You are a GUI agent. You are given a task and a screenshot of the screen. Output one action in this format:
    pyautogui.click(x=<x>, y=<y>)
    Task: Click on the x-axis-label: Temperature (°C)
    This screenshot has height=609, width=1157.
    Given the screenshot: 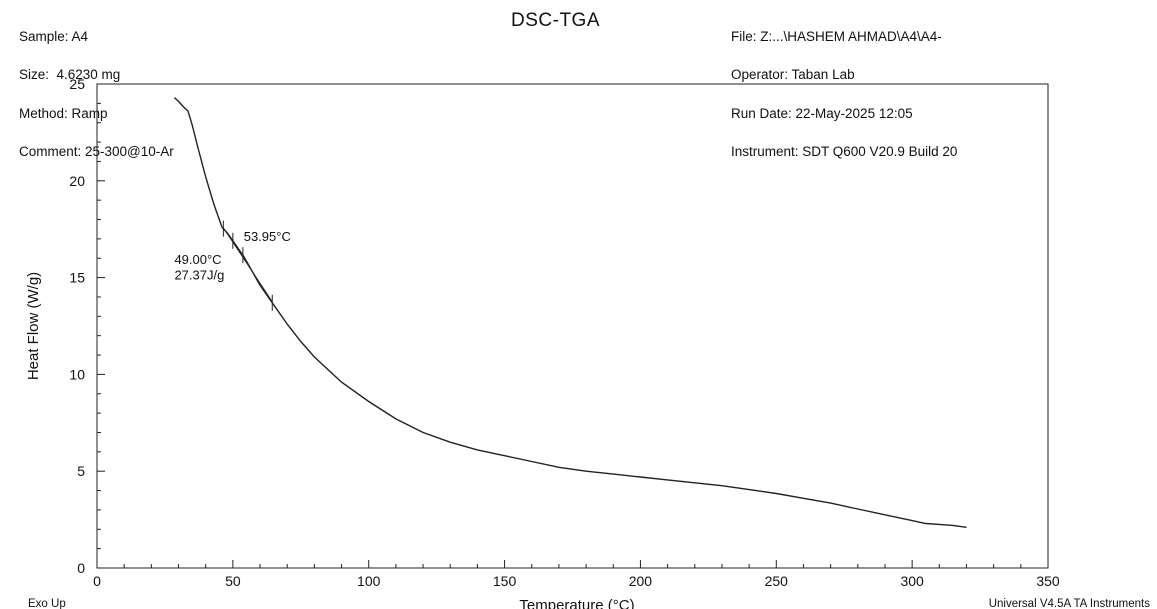 What is the action you would take?
    pyautogui.click(x=576, y=603)
    